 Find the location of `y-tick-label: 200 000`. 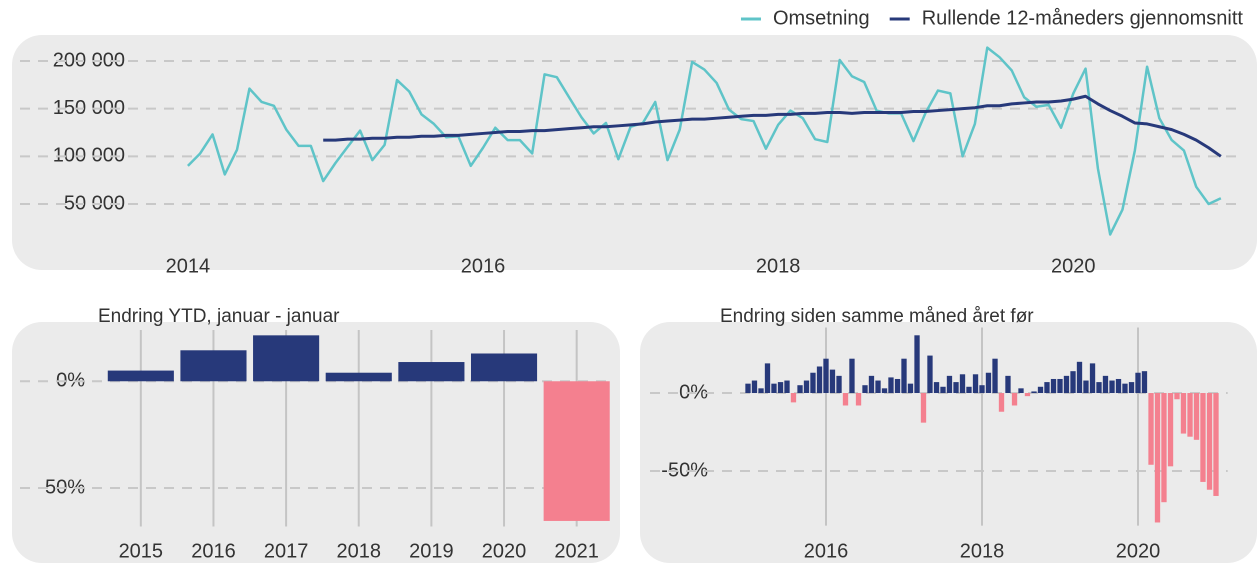

y-tick-label: 200 000 is located at coordinates (89, 60).